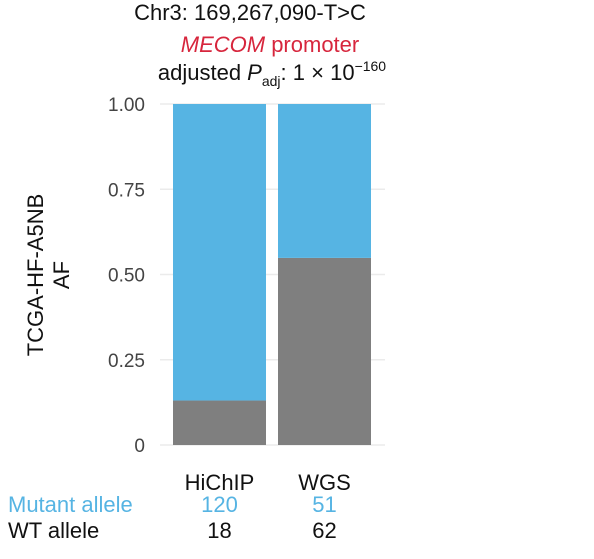 The height and width of the screenshot is (559, 594). What do you see at coordinates (371, 66) in the screenshot?
I see `pvalue-exponent: −160` at bounding box center [371, 66].